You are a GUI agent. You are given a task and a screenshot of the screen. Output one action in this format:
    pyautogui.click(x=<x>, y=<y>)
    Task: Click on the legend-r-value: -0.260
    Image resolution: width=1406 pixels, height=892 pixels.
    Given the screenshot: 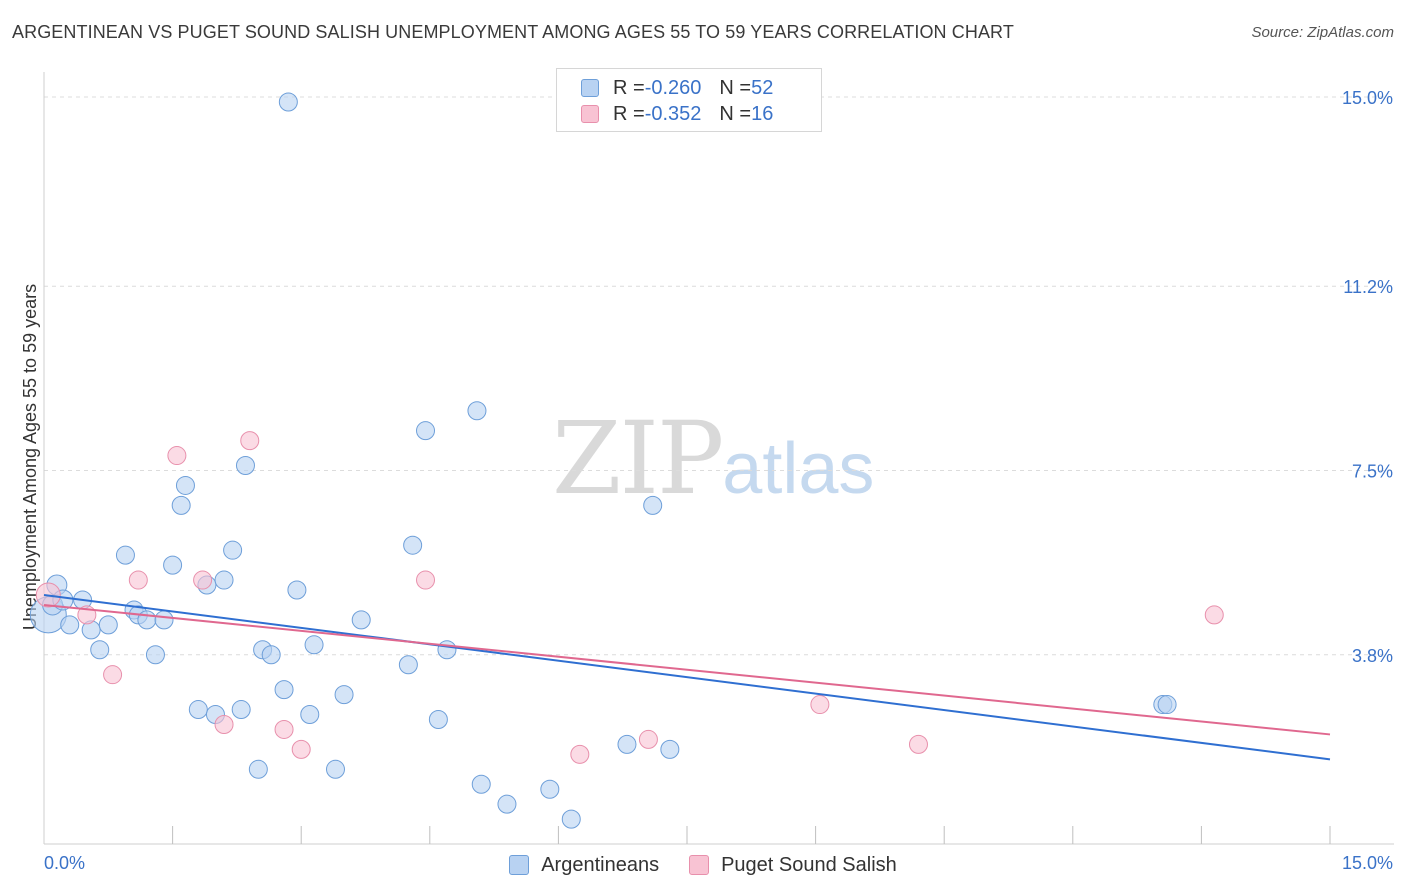 What is the action you would take?
    pyautogui.click(x=673, y=87)
    